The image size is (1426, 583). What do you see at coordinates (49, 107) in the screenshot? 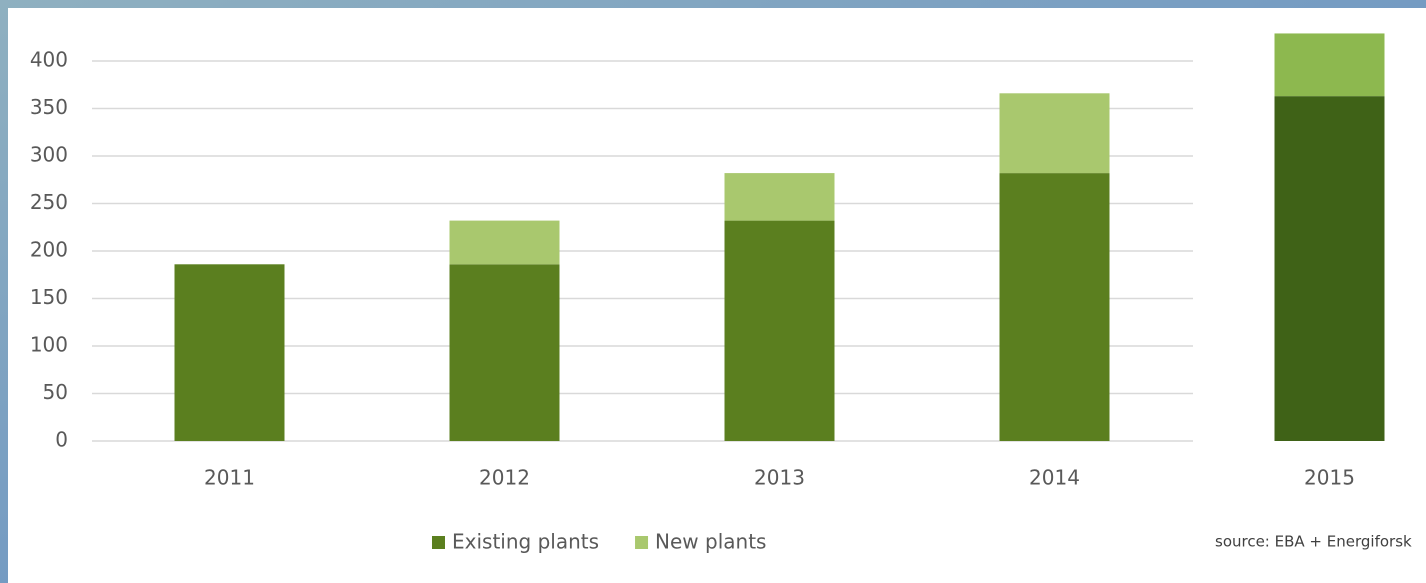
I see `y-tick-label: 350` at bounding box center [49, 107].